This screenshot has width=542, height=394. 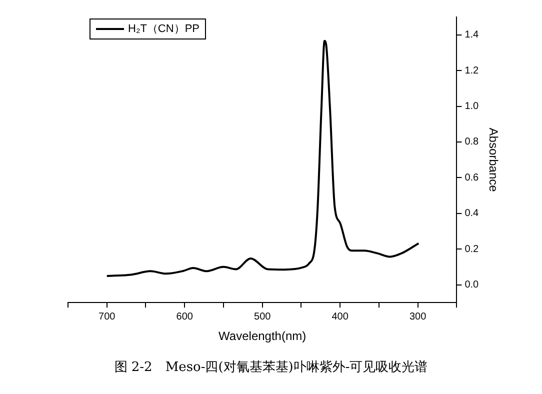 I want to click on legend-label: H₂T（CN）PP, so click(x=164, y=29).